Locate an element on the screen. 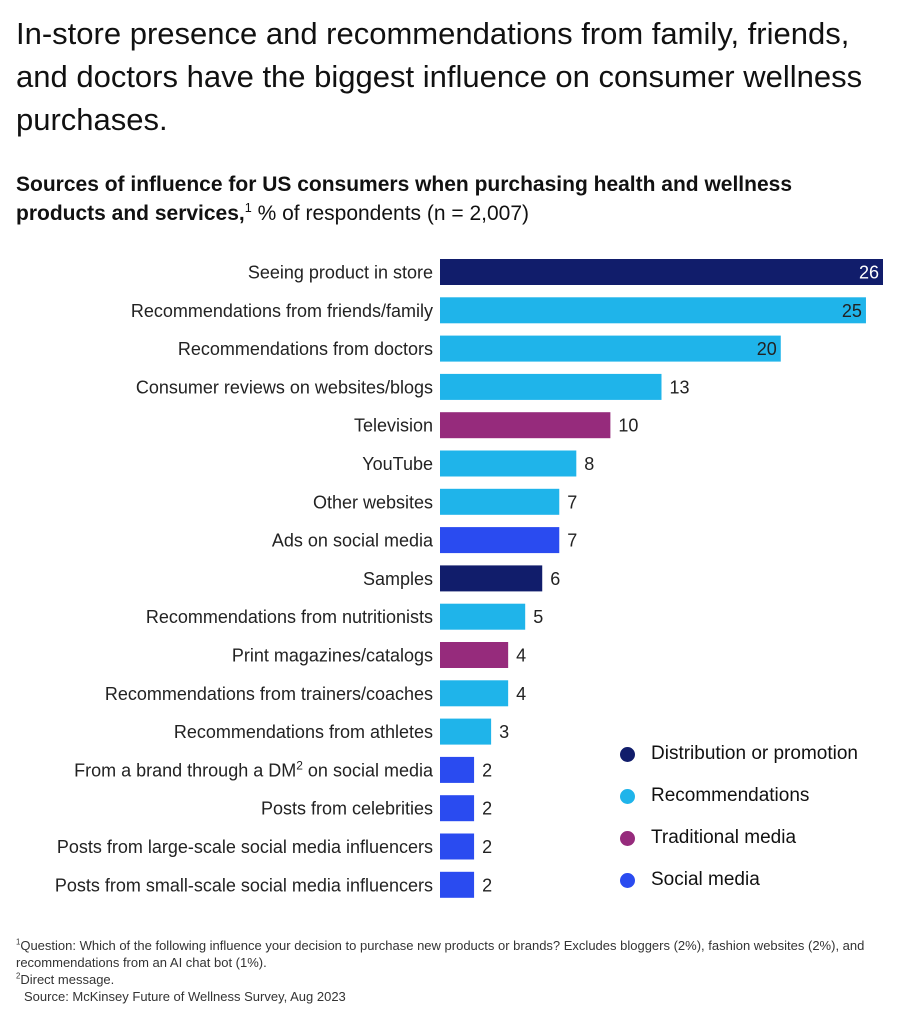 This screenshot has height=1024, width=902. category-label: Recommendations from trainers/coaches is located at coordinates (269, 694).